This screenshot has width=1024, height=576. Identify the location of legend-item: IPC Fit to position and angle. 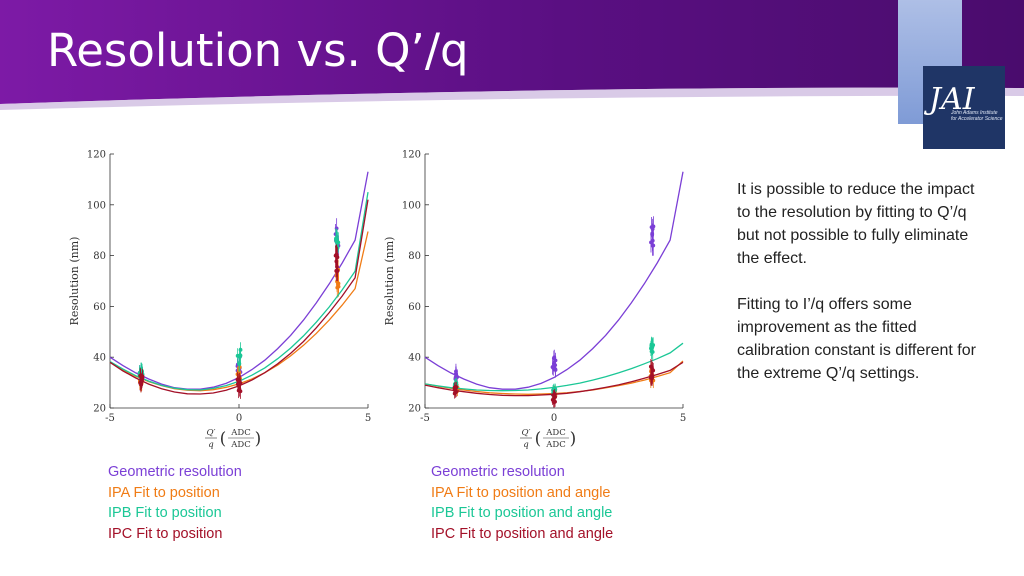
(522, 533).